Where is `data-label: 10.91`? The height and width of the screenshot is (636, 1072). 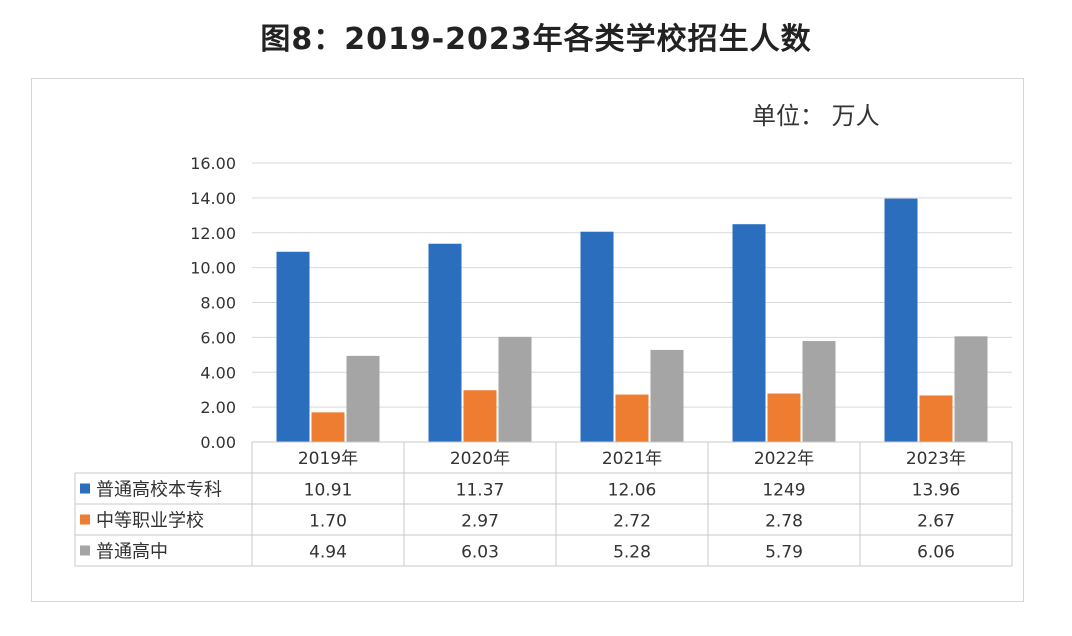
data-label: 10.91 is located at coordinates (328, 491).